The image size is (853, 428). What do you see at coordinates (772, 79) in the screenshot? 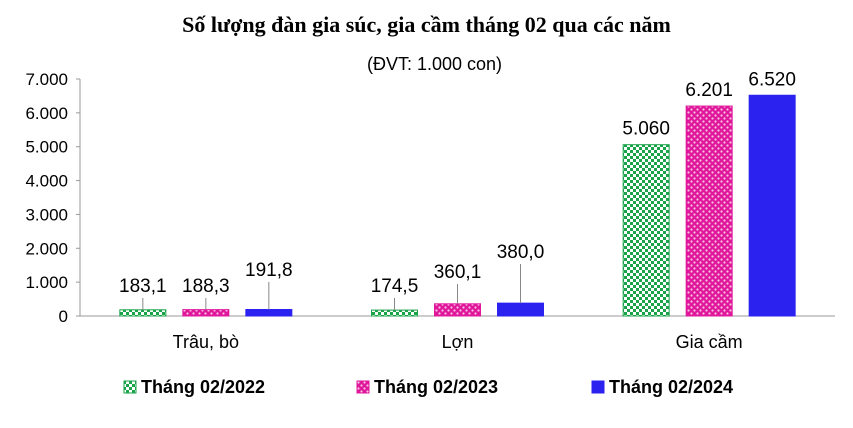
I see `data-label: 6.520` at bounding box center [772, 79].